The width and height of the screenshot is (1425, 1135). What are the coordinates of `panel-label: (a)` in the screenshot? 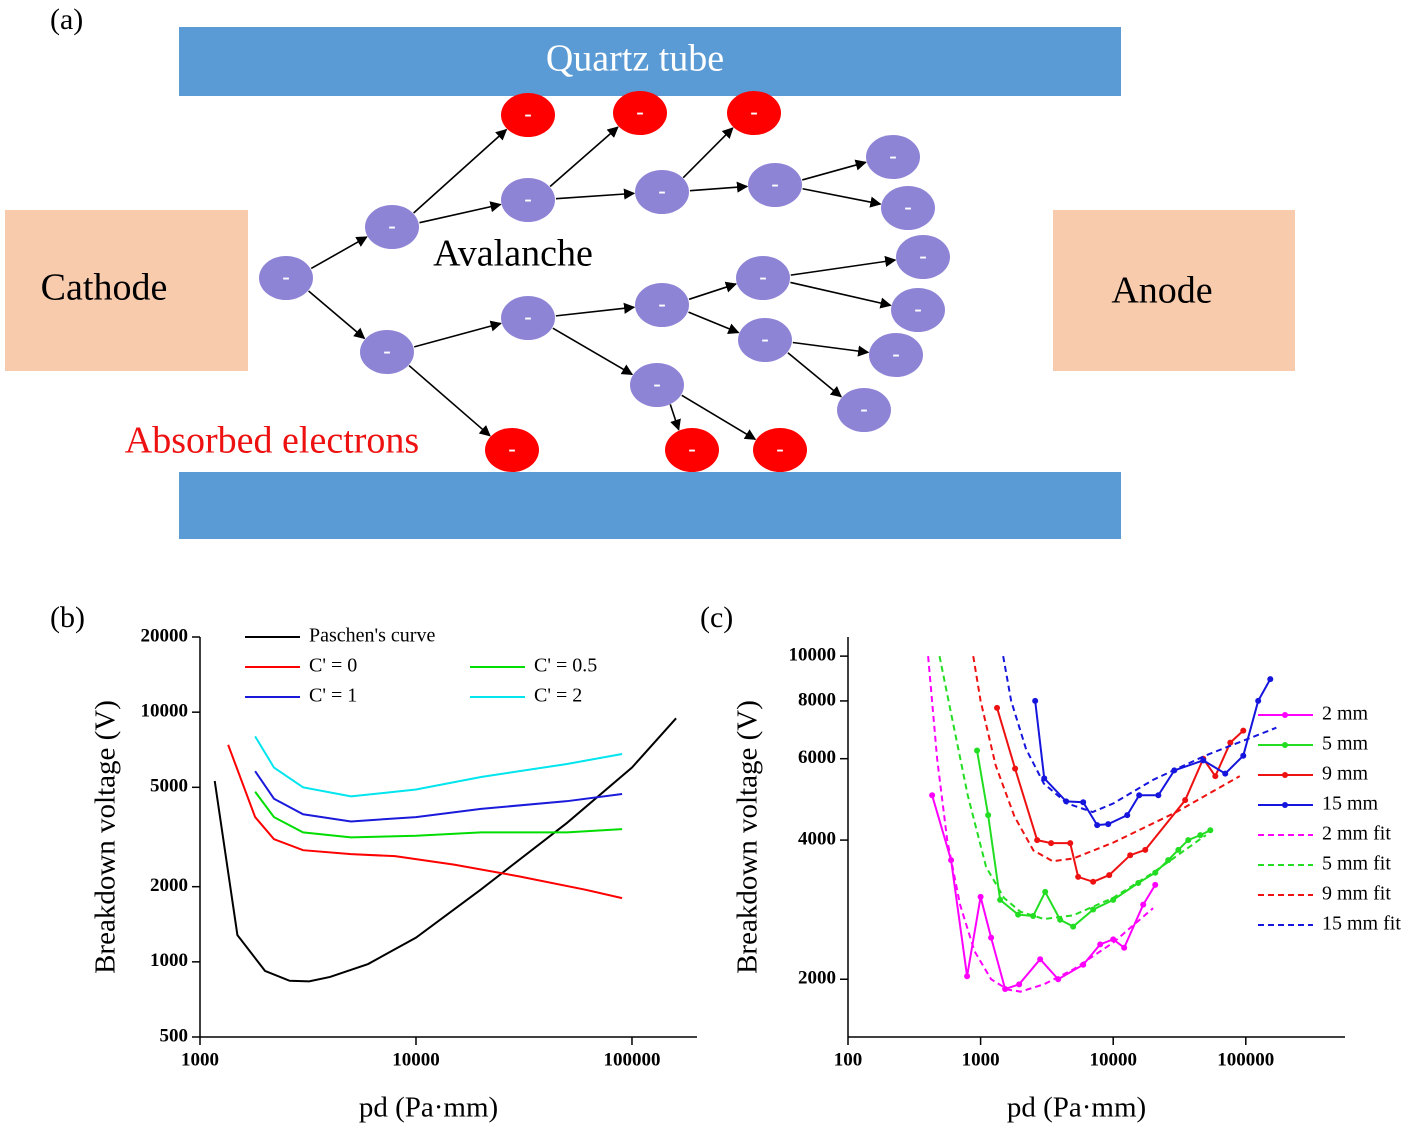 It's located at (66, 19).